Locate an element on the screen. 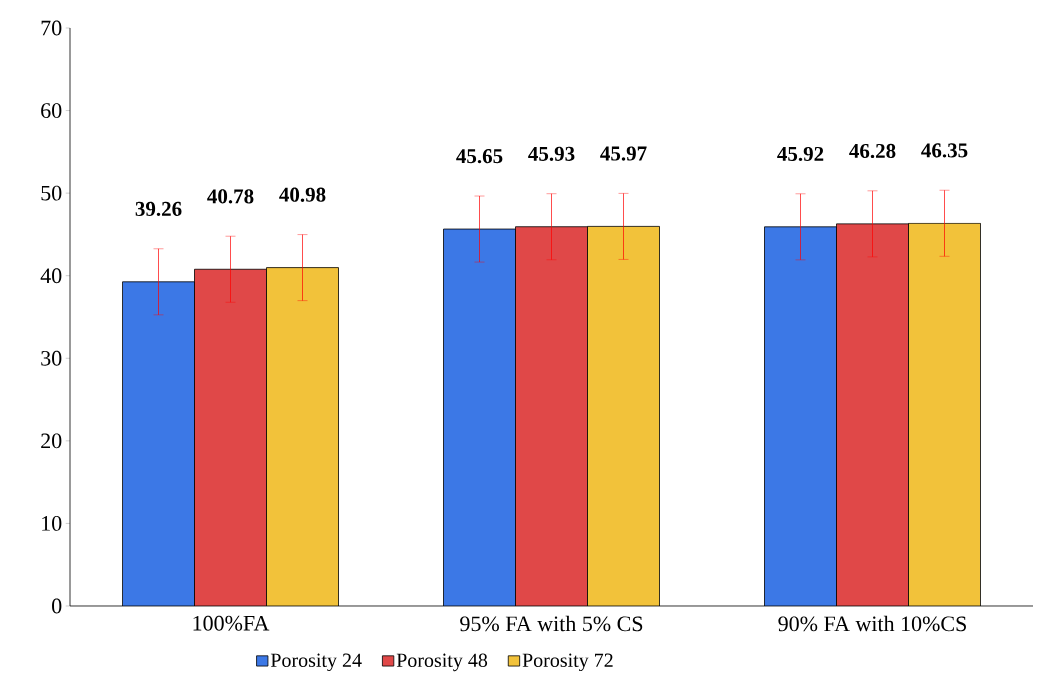 This screenshot has width=1040, height=684. x-tick-label: 95% FA with 5% CS is located at coordinates (551, 623).